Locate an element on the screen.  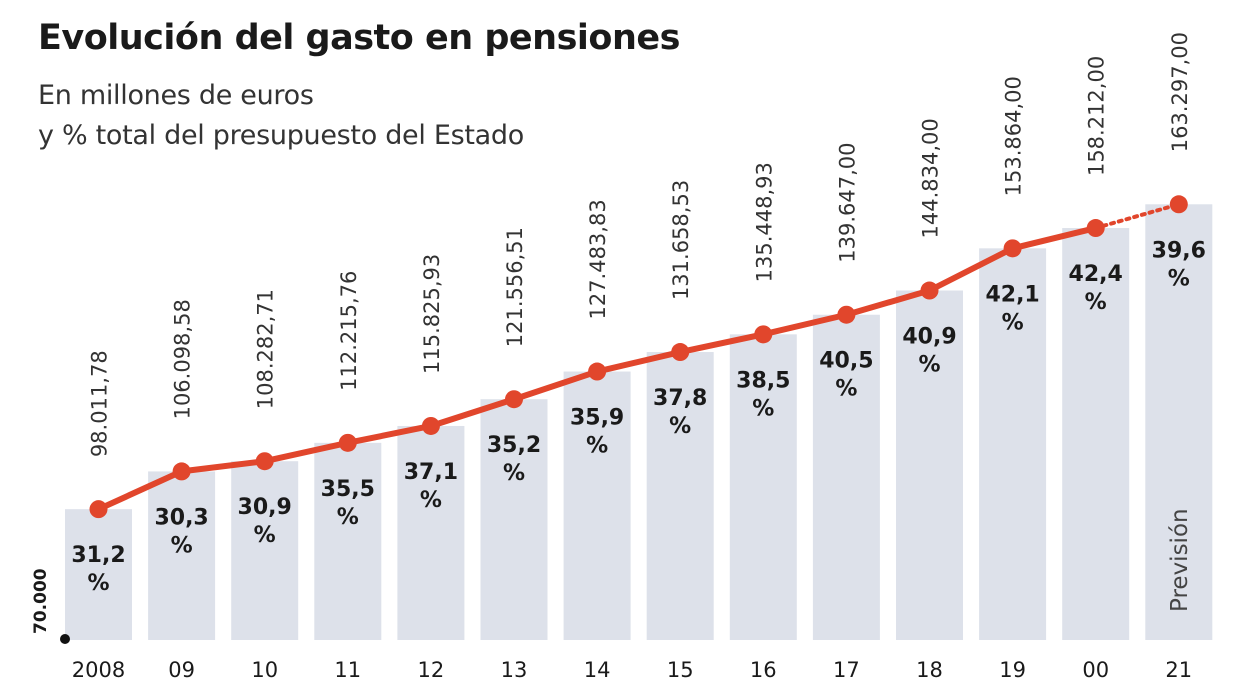
x-tick-label: 15 is located at coordinates (680, 670).